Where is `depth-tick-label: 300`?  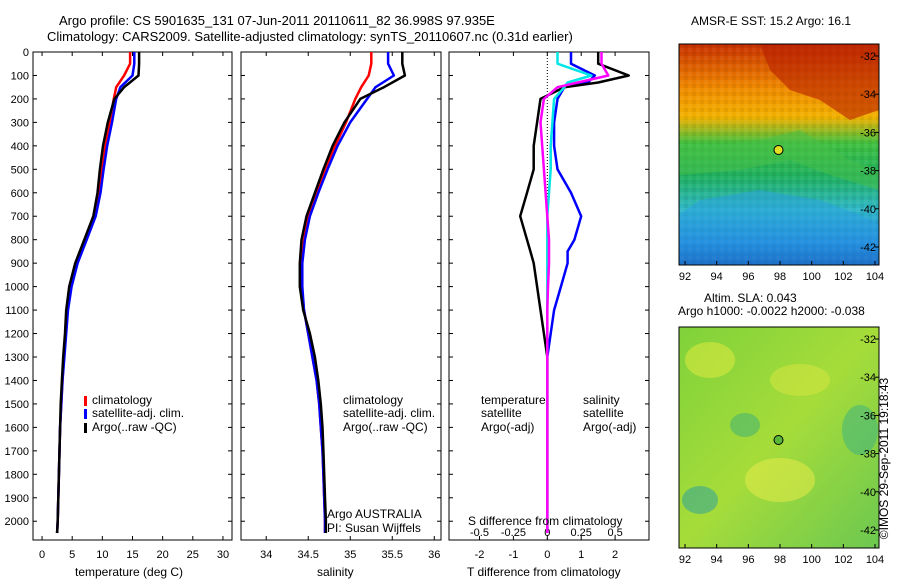 depth-tick-label: 300 is located at coordinates (20, 123).